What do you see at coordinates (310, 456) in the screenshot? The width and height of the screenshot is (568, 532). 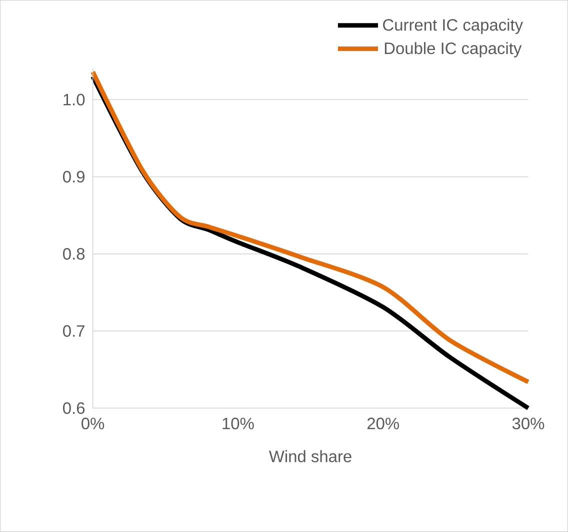 I see `x-axis-title: Wind share` at bounding box center [310, 456].